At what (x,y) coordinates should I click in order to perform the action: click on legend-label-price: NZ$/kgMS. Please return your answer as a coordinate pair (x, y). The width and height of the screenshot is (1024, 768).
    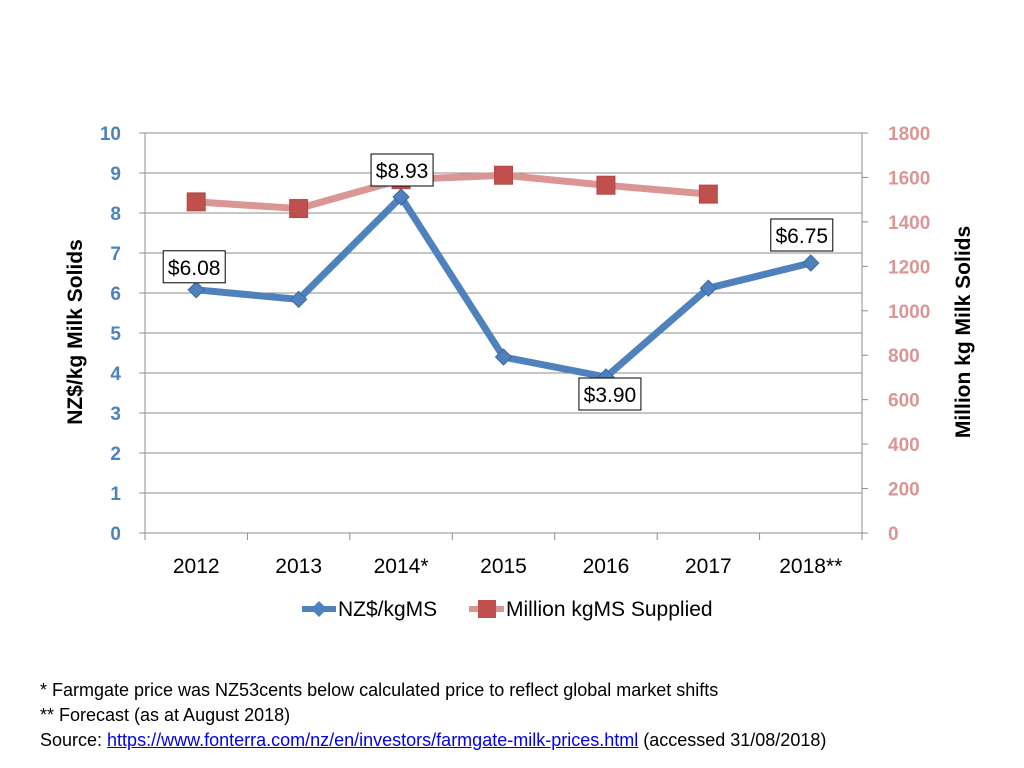
    Looking at the image, I should click on (387, 609).